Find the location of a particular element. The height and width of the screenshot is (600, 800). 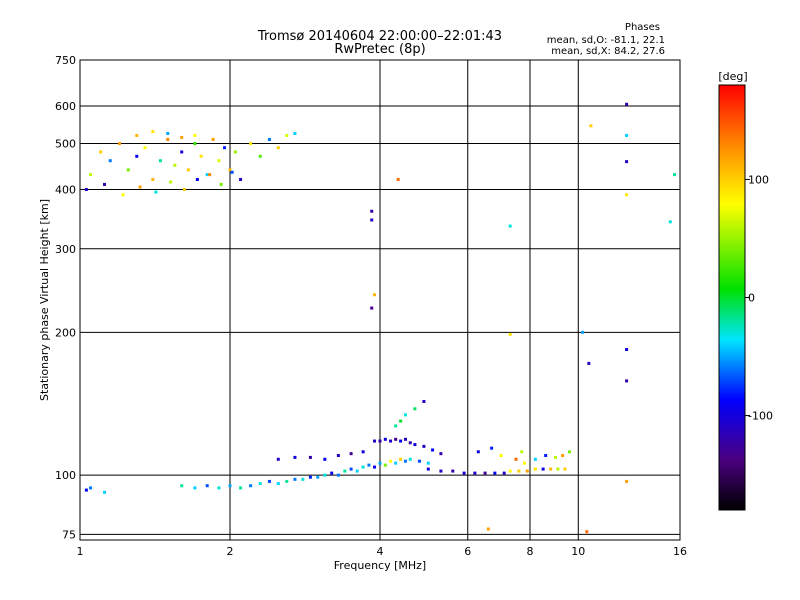

x-axis-label: Frequency [MHz] is located at coordinates (380, 565).